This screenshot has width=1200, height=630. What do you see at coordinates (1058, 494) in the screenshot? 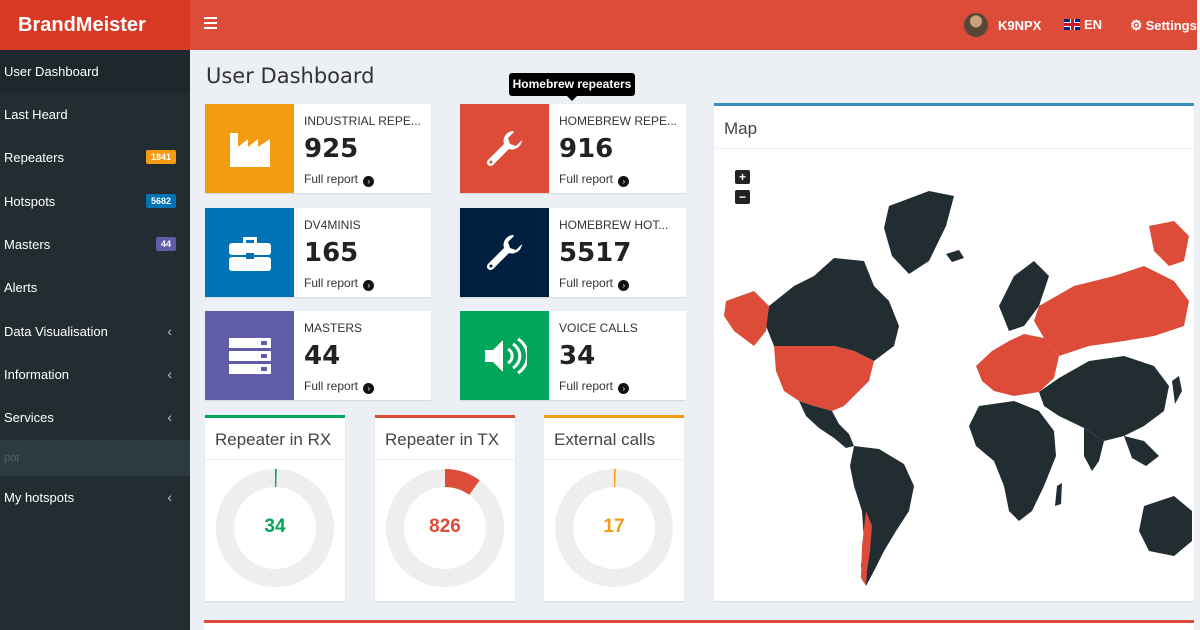
I see `map-region-madagascar` at bounding box center [1058, 494].